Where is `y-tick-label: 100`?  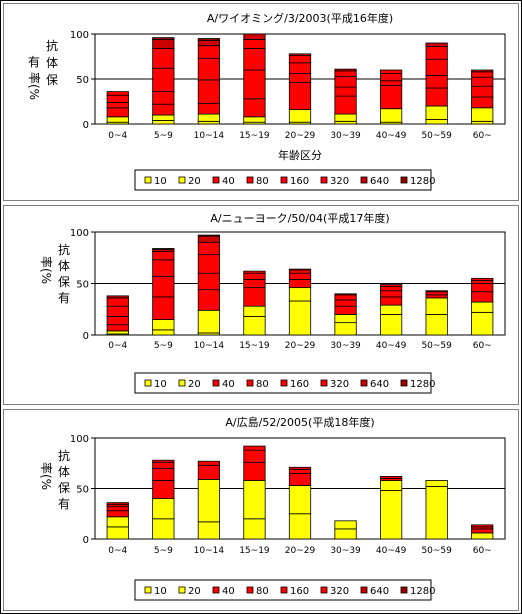
y-tick-label: 100 is located at coordinates (79, 35).